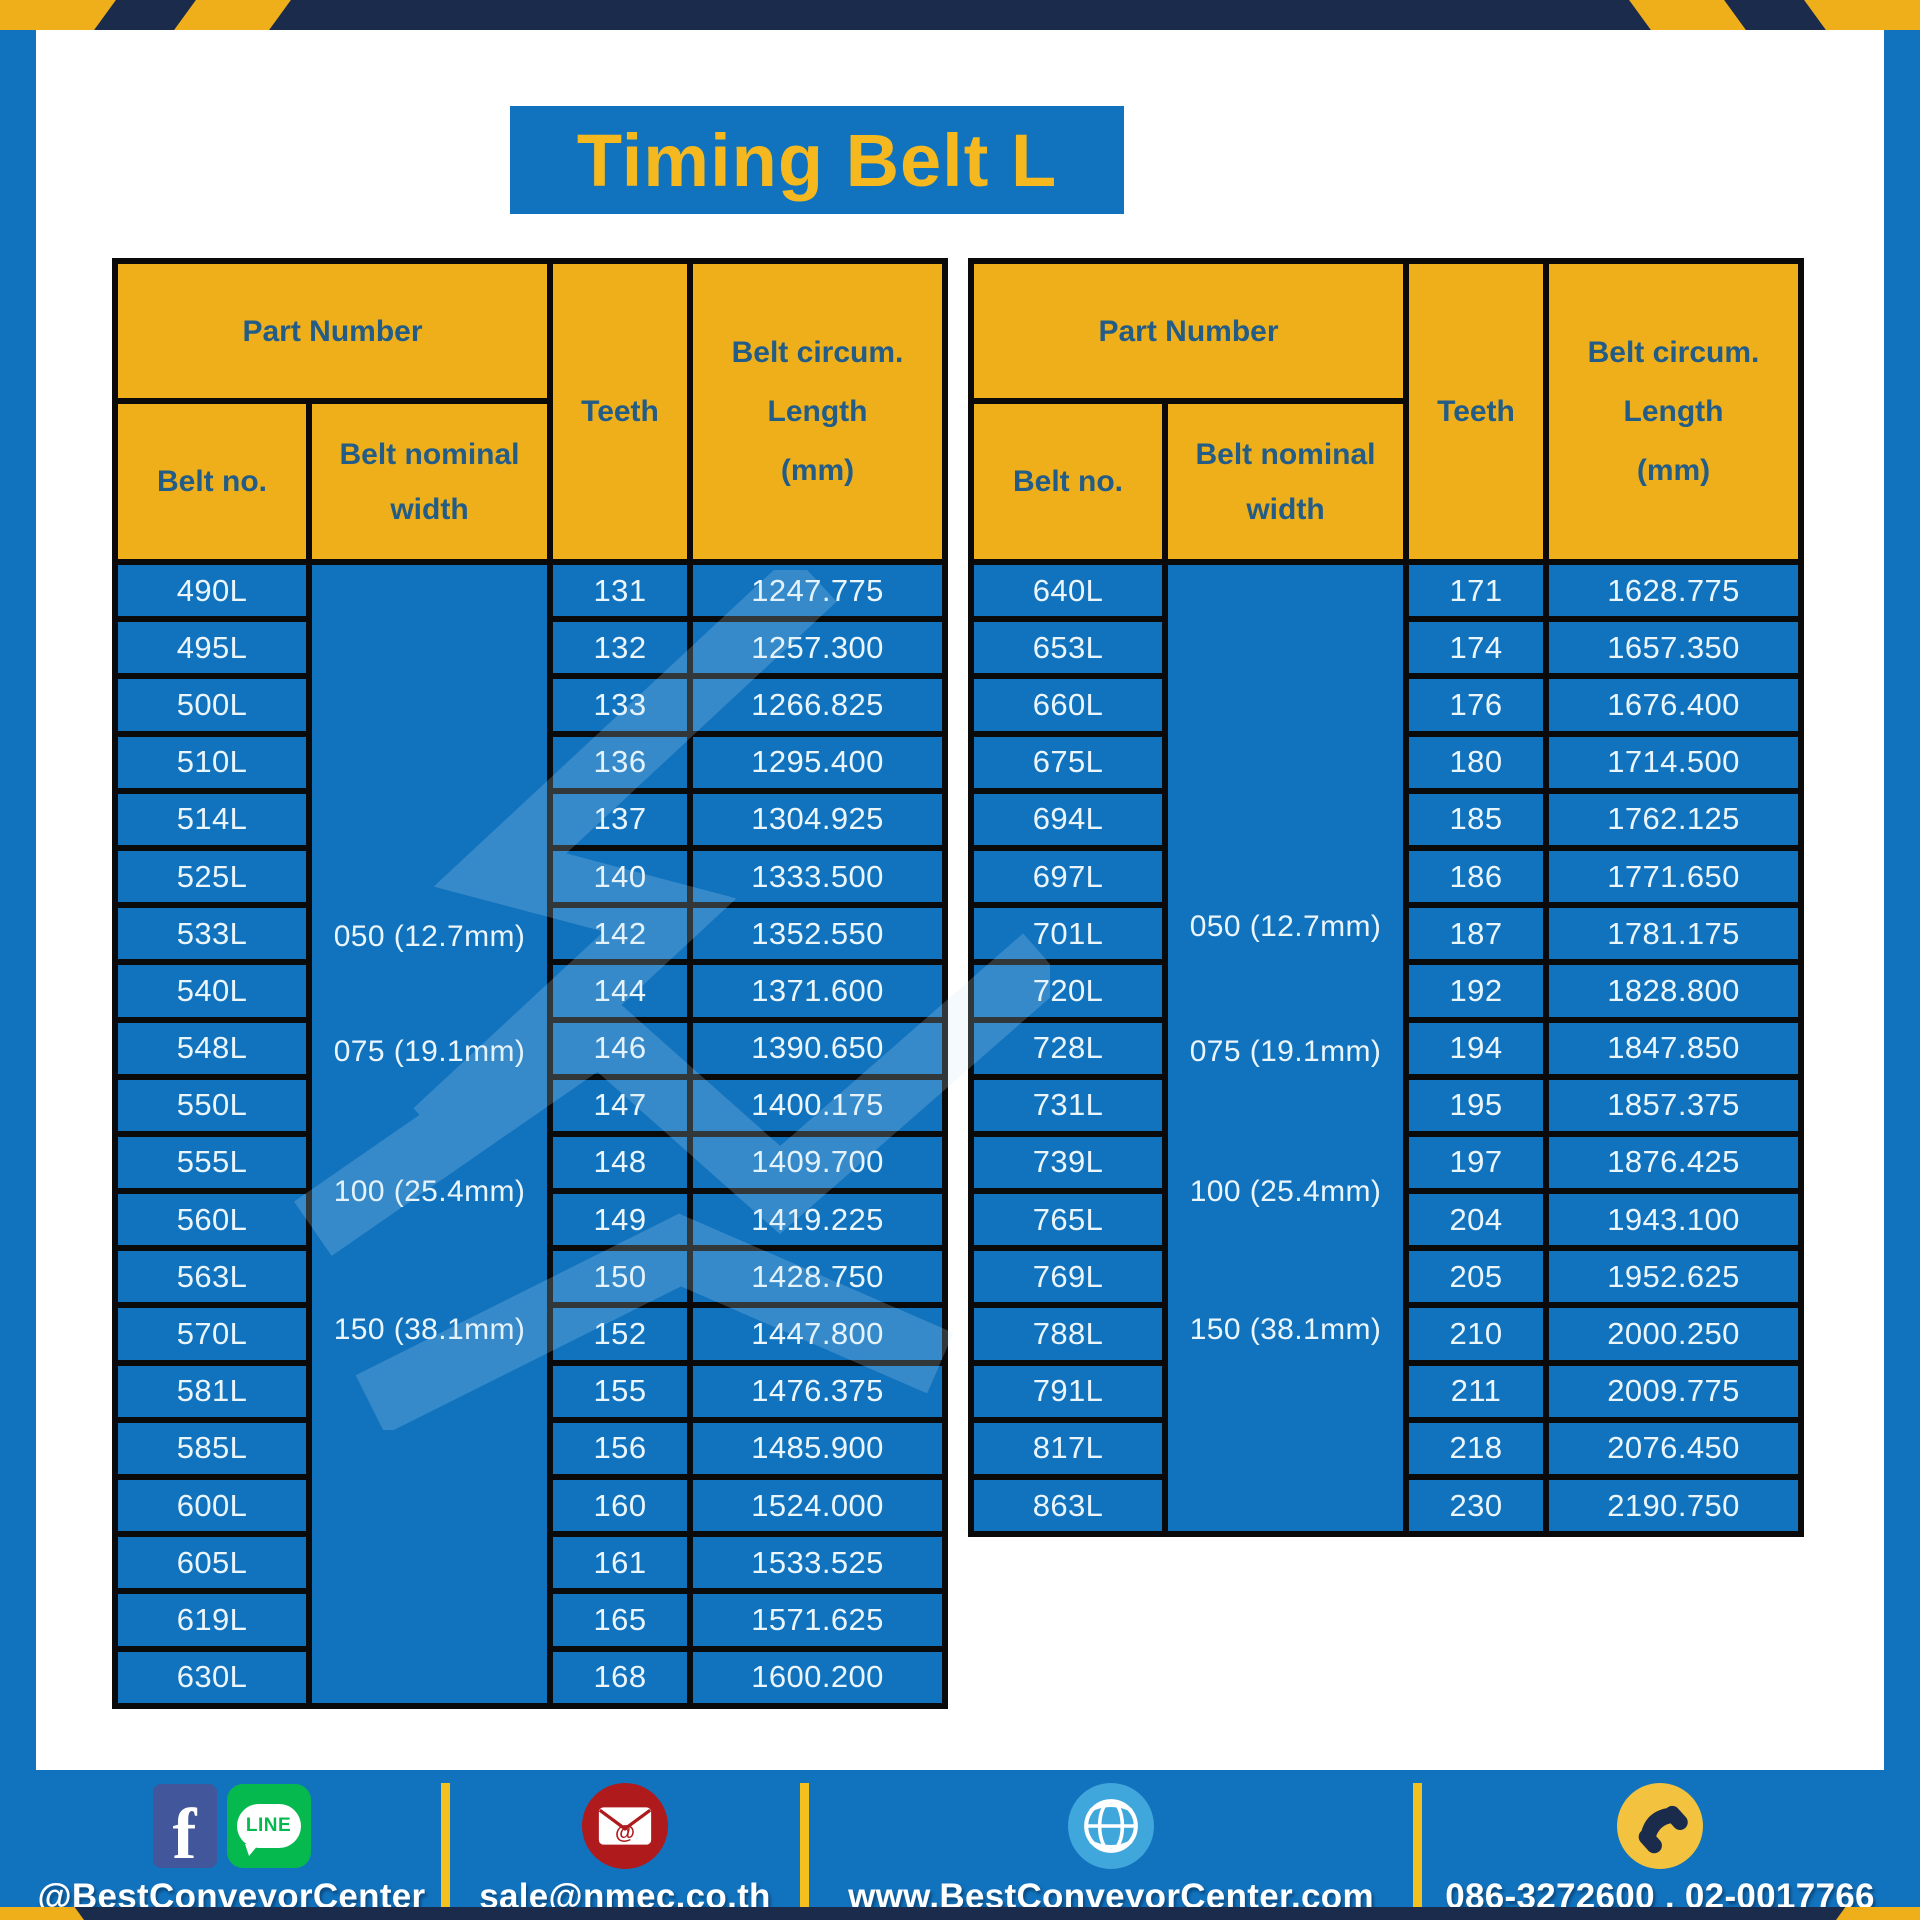 The width and height of the screenshot is (1920, 1920). Describe the element at coordinates (1285, 1051) in the screenshot. I see `width-option: 075 (19.1mm)` at that location.